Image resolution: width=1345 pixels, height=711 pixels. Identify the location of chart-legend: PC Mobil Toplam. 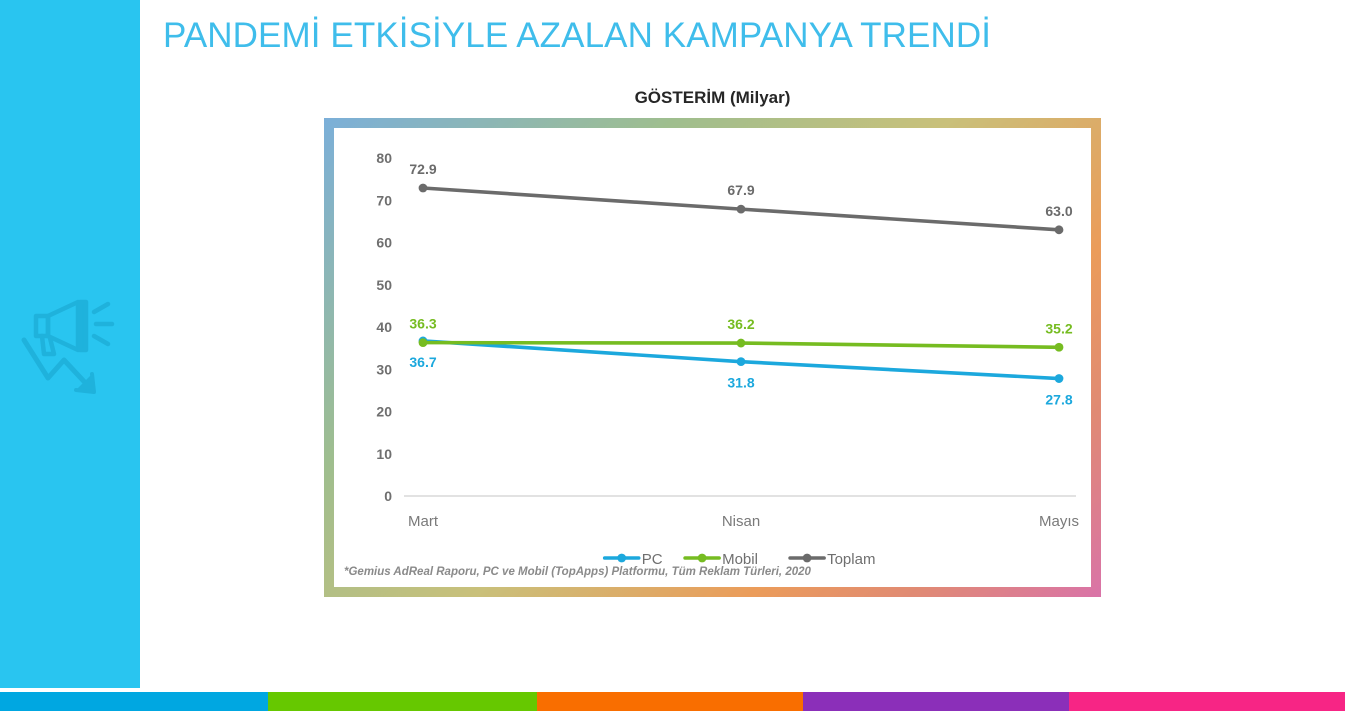
(738, 559).